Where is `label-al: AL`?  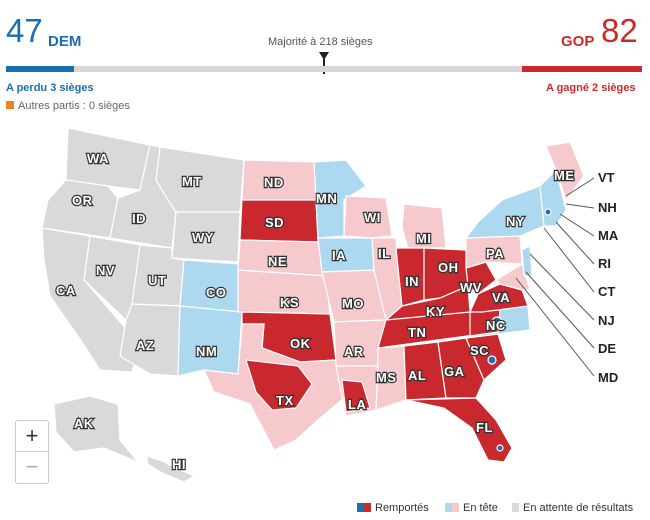 label-al: AL is located at coordinates (417, 375).